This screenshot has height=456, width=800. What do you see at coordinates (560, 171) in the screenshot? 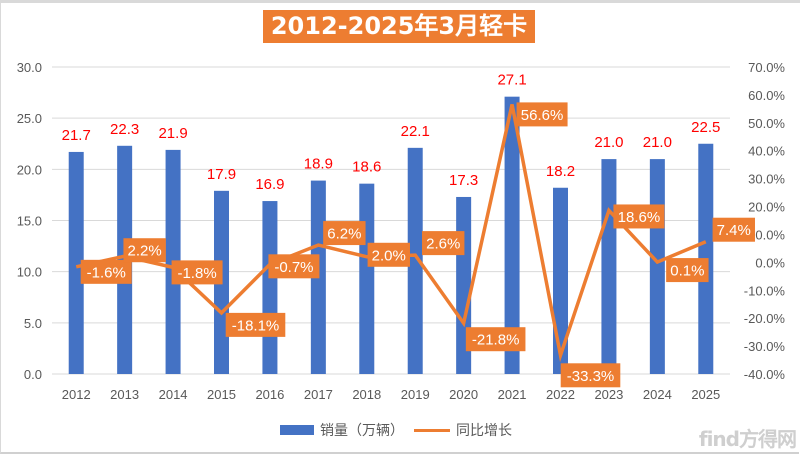
I see `bar-value-label: 18.2` at bounding box center [560, 171].